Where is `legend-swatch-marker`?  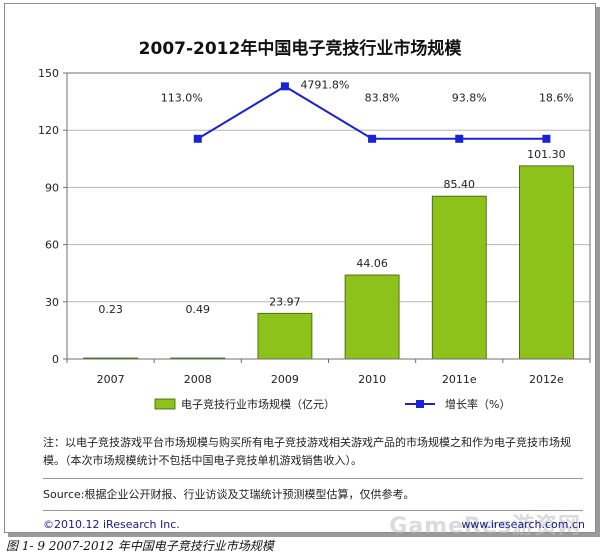
legend-swatch-marker is located at coordinates (420, 404).